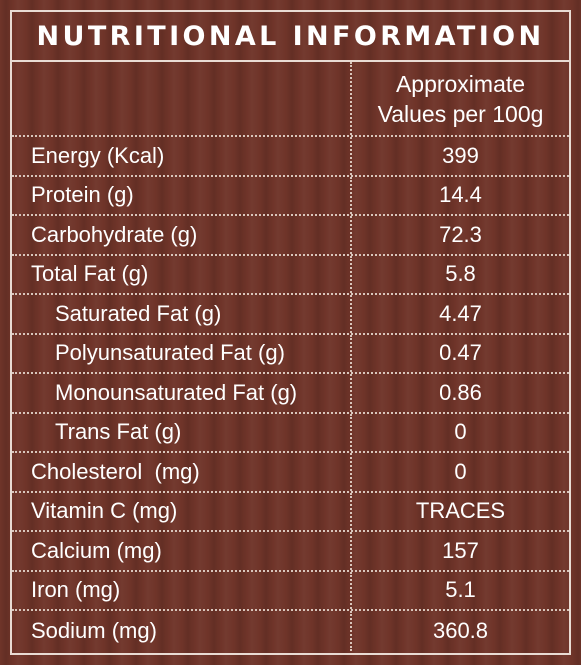 Image resolution: width=581 pixels, height=665 pixels. Describe the element at coordinates (182, 235) in the screenshot. I see `nutrient-label: Carbohydrate (g)` at that location.